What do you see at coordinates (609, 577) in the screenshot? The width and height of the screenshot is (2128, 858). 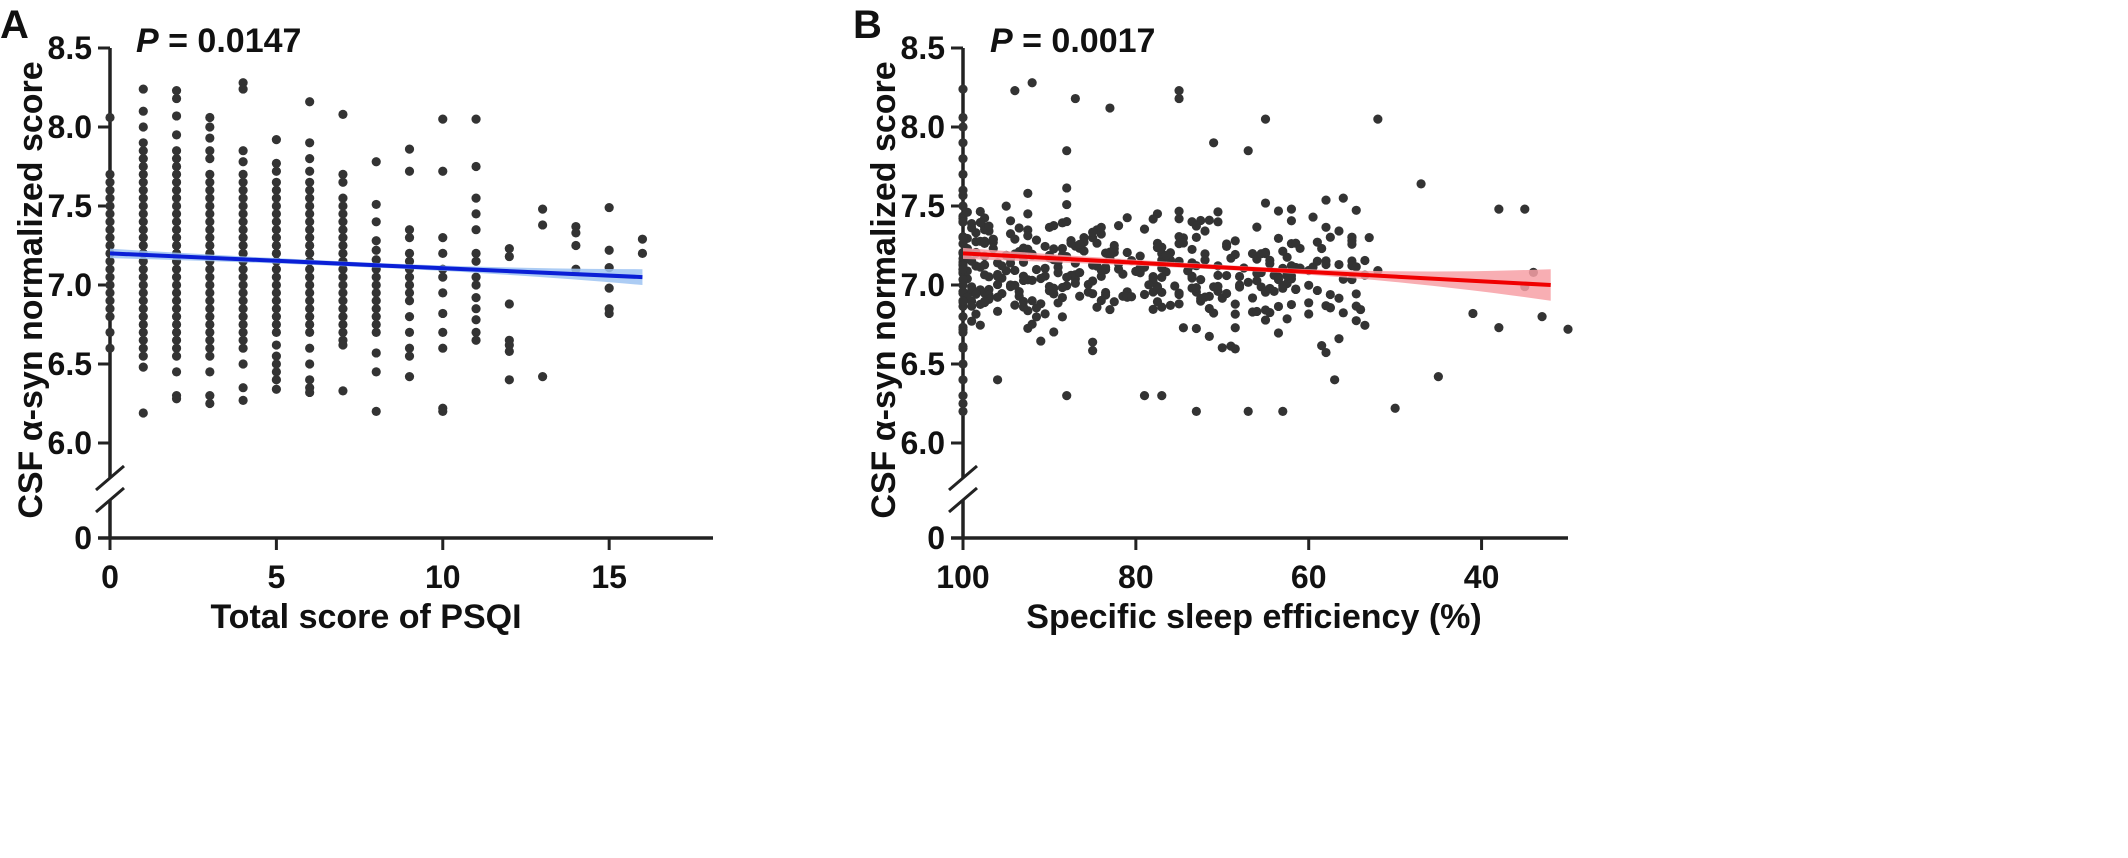 I see `x-tick-label: 15` at bounding box center [609, 577].